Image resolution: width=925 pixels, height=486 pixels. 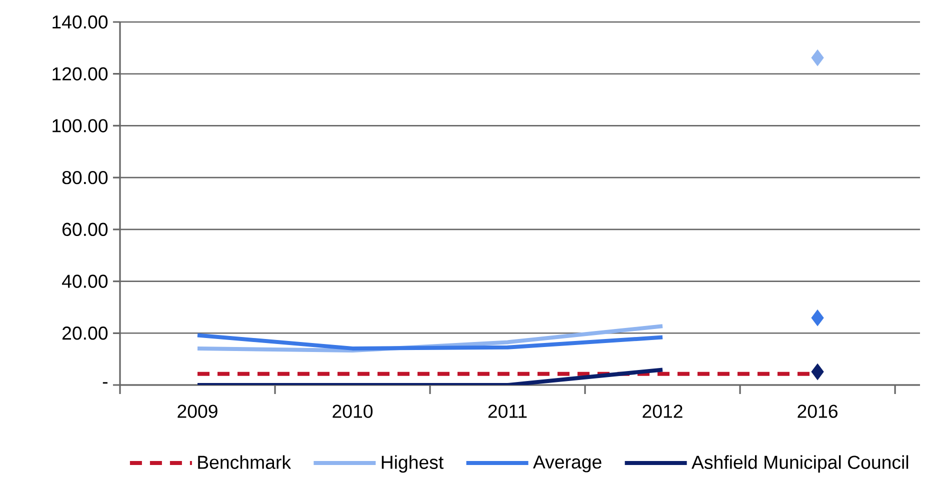 What do you see at coordinates (507, 411) in the screenshot?
I see `x-tick-label: 2011` at bounding box center [507, 411].